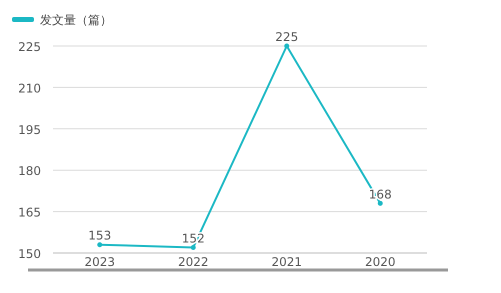 Image resolution: width=501 pixels, height=293 pixels. Describe the element at coordinates (29, 47) in the screenshot. I see `y-tick-label: 225` at that location.